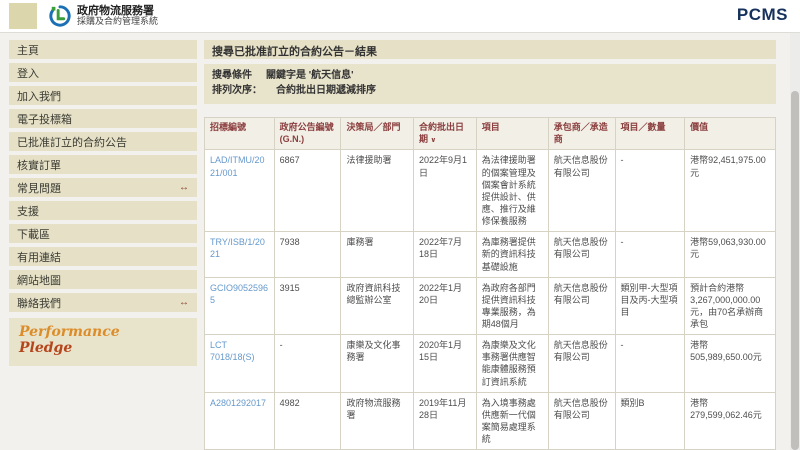 The image size is (800, 450). Describe the element at coordinates (762, 14) in the screenshot. I see `pcms-brand: PCMS` at that location.